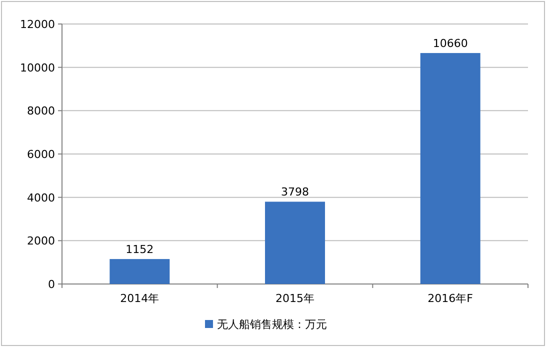  What do you see at coordinates (295, 192) in the screenshot?
I see `data-label: 3798` at bounding box center [295, 192].